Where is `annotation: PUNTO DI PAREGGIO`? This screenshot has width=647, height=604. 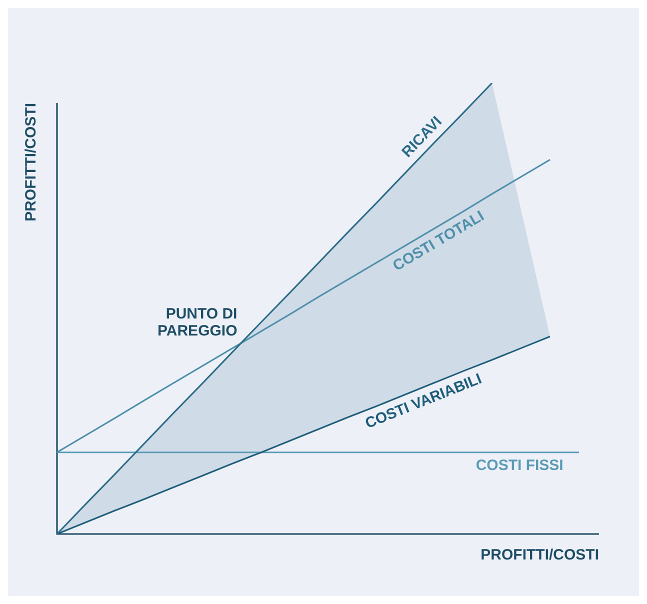 annotation: PUNTO DI PAREGGIO is located at coordinates (198, 323).